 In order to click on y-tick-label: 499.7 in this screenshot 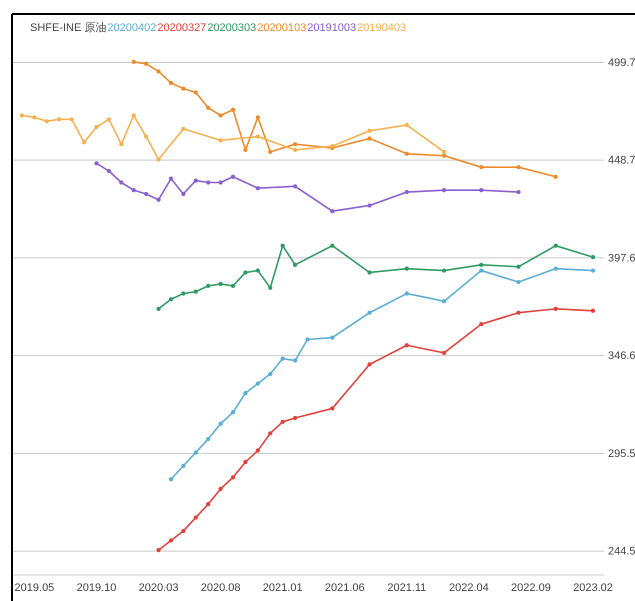, I will do `click(621, 62)`.